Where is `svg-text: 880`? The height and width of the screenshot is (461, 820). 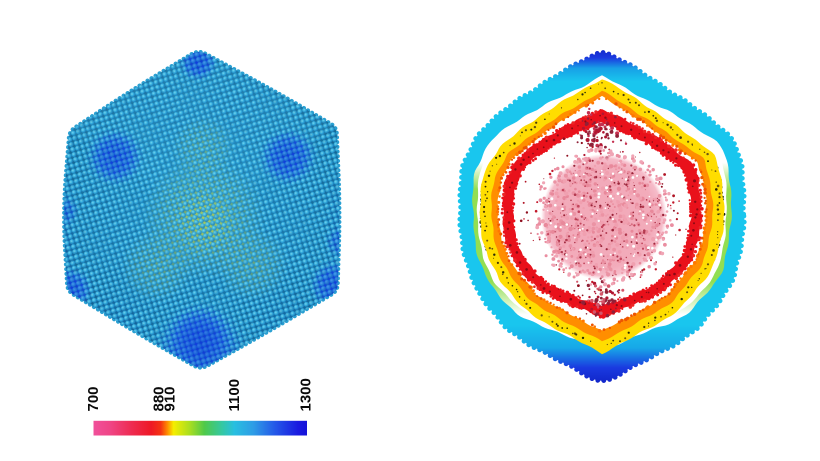
svg-text: 880 is located at coordinates (158, 398).